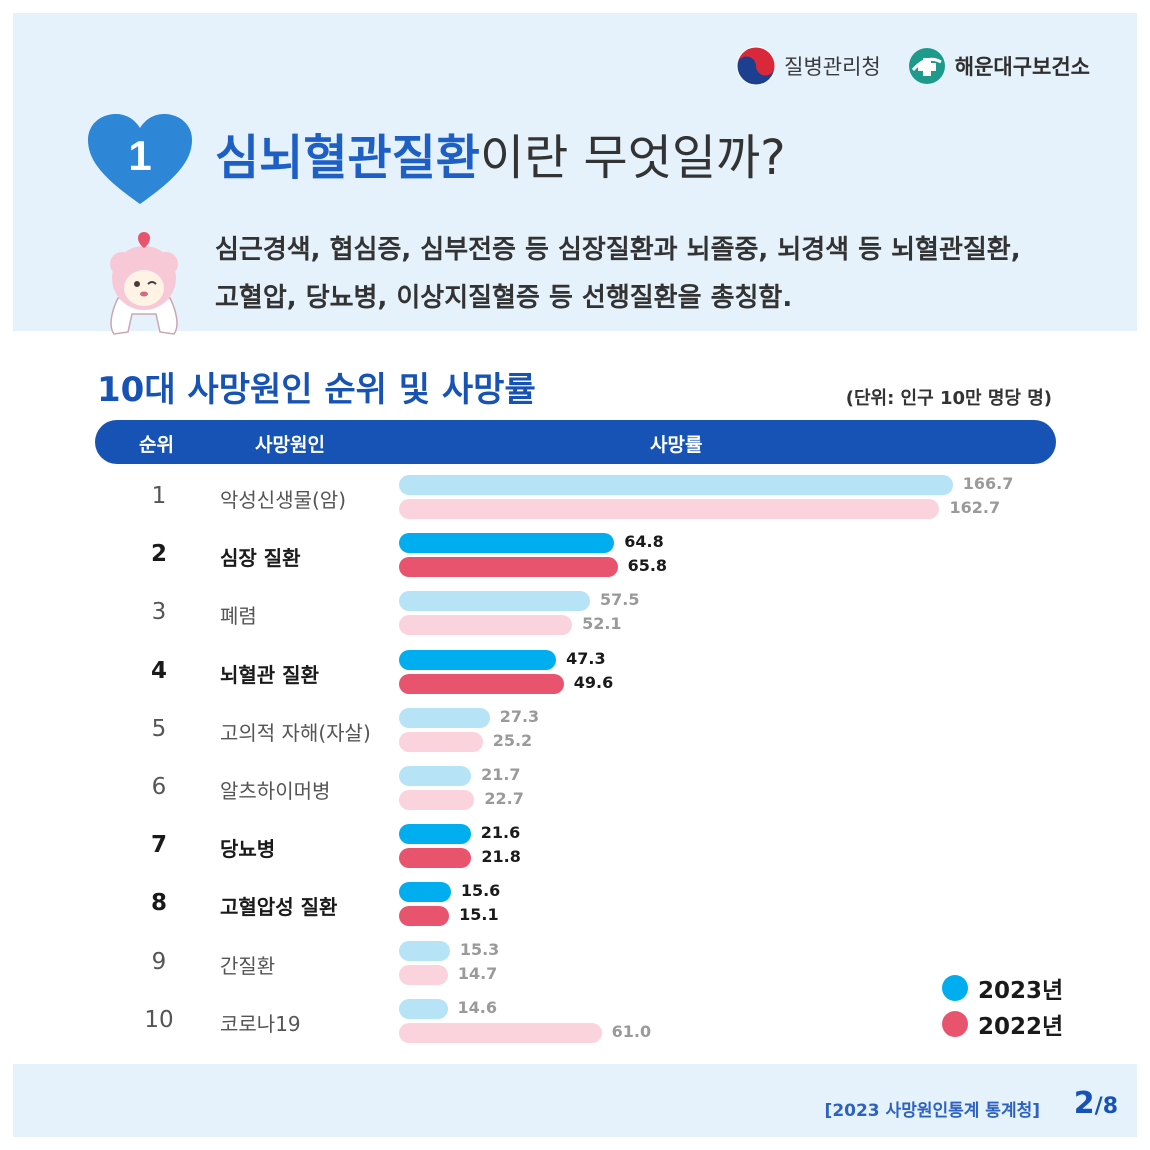 This screenshot has height=1150, width=1150. I want to click on value-label-2022: 65.8, so click(647, 566).